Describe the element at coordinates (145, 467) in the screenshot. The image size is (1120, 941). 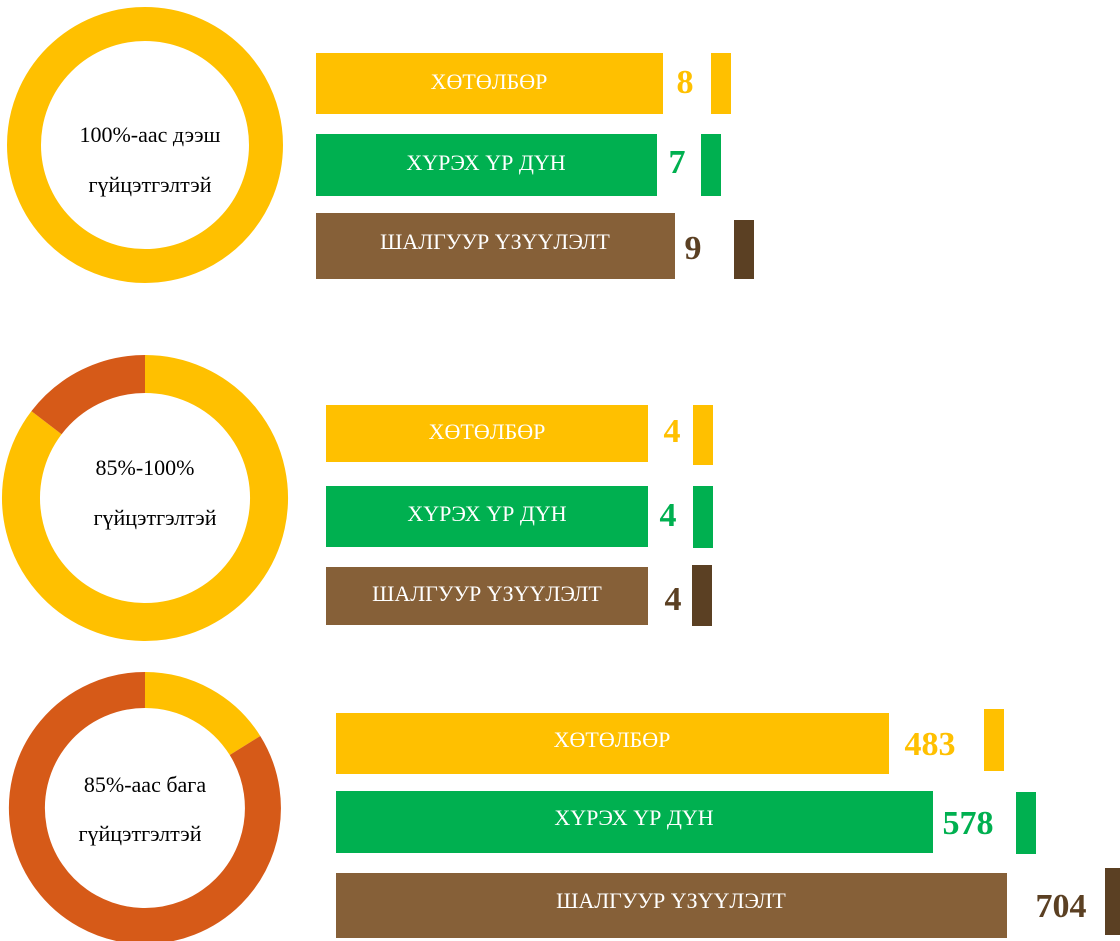
I see `donut-label: 85%-100%` at that location.